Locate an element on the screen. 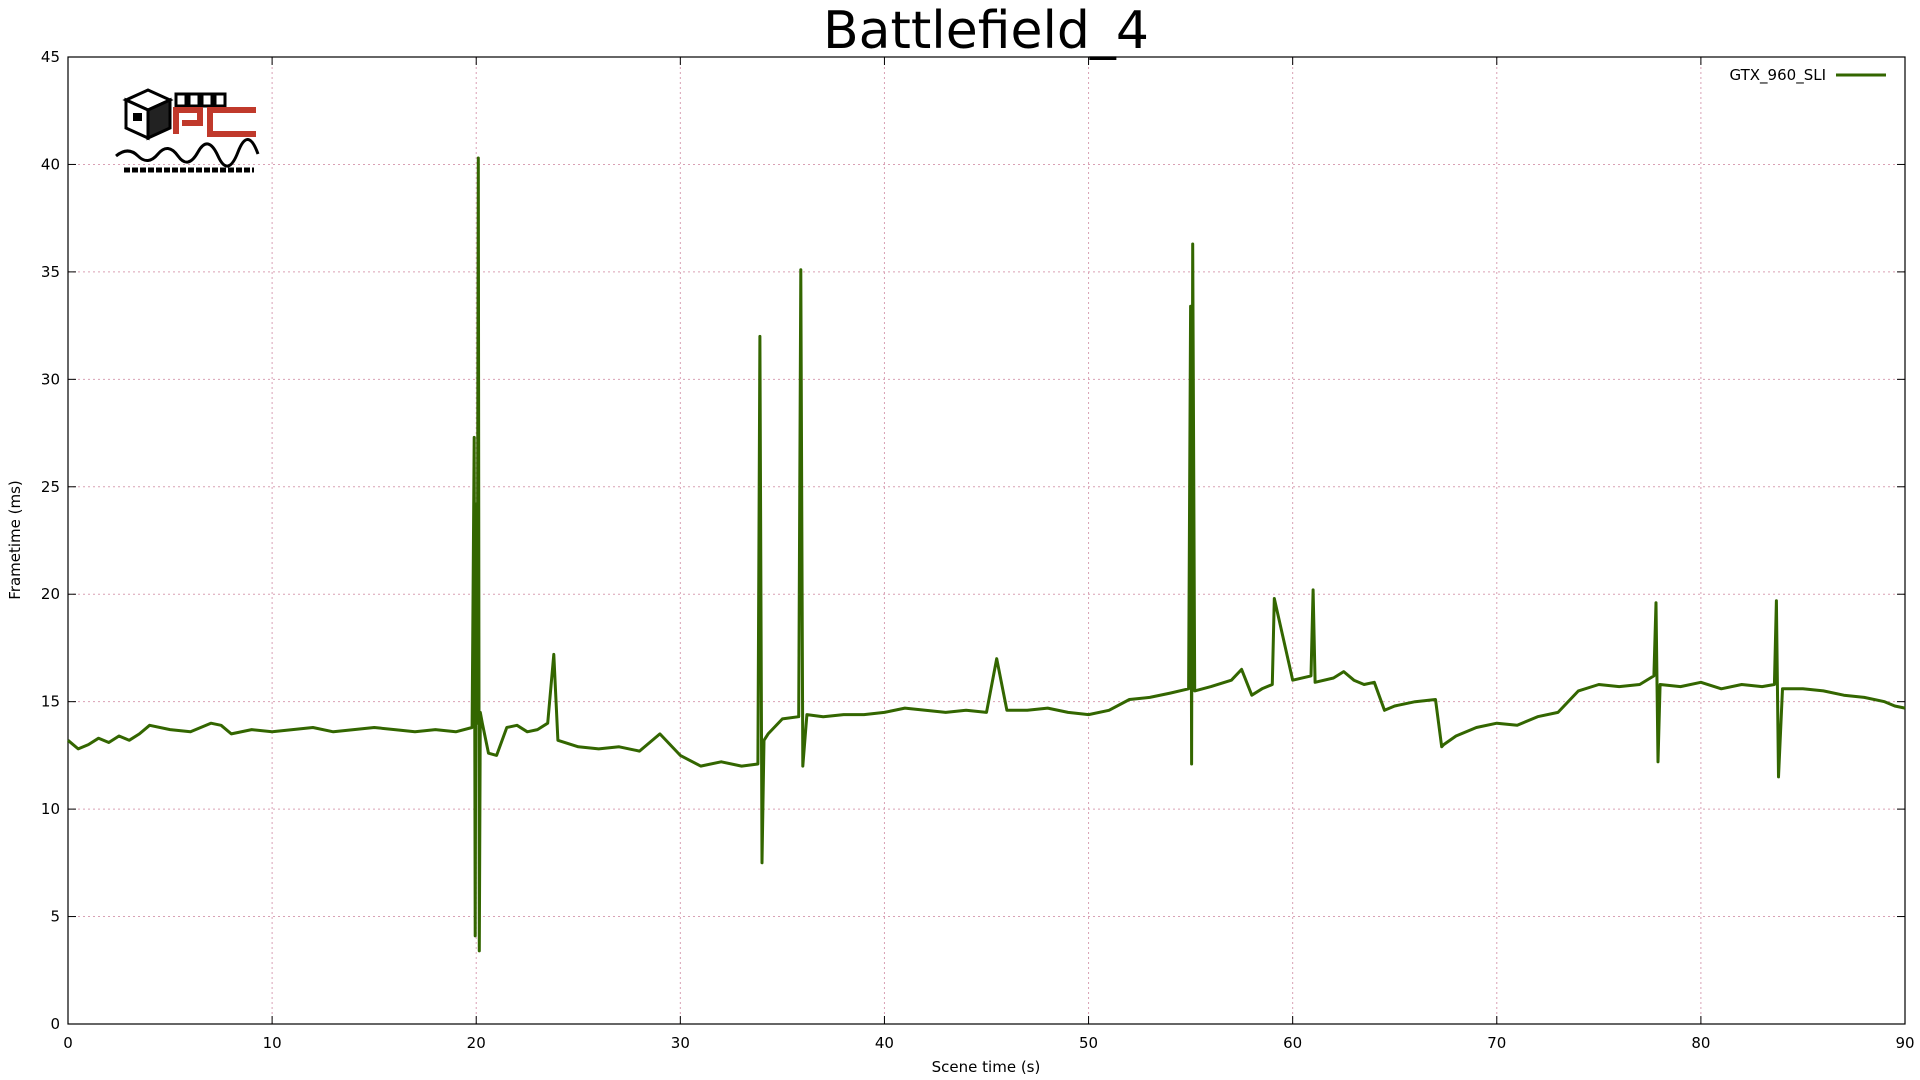  x-tick-label: 10 is located at coordinates (272, 1043).